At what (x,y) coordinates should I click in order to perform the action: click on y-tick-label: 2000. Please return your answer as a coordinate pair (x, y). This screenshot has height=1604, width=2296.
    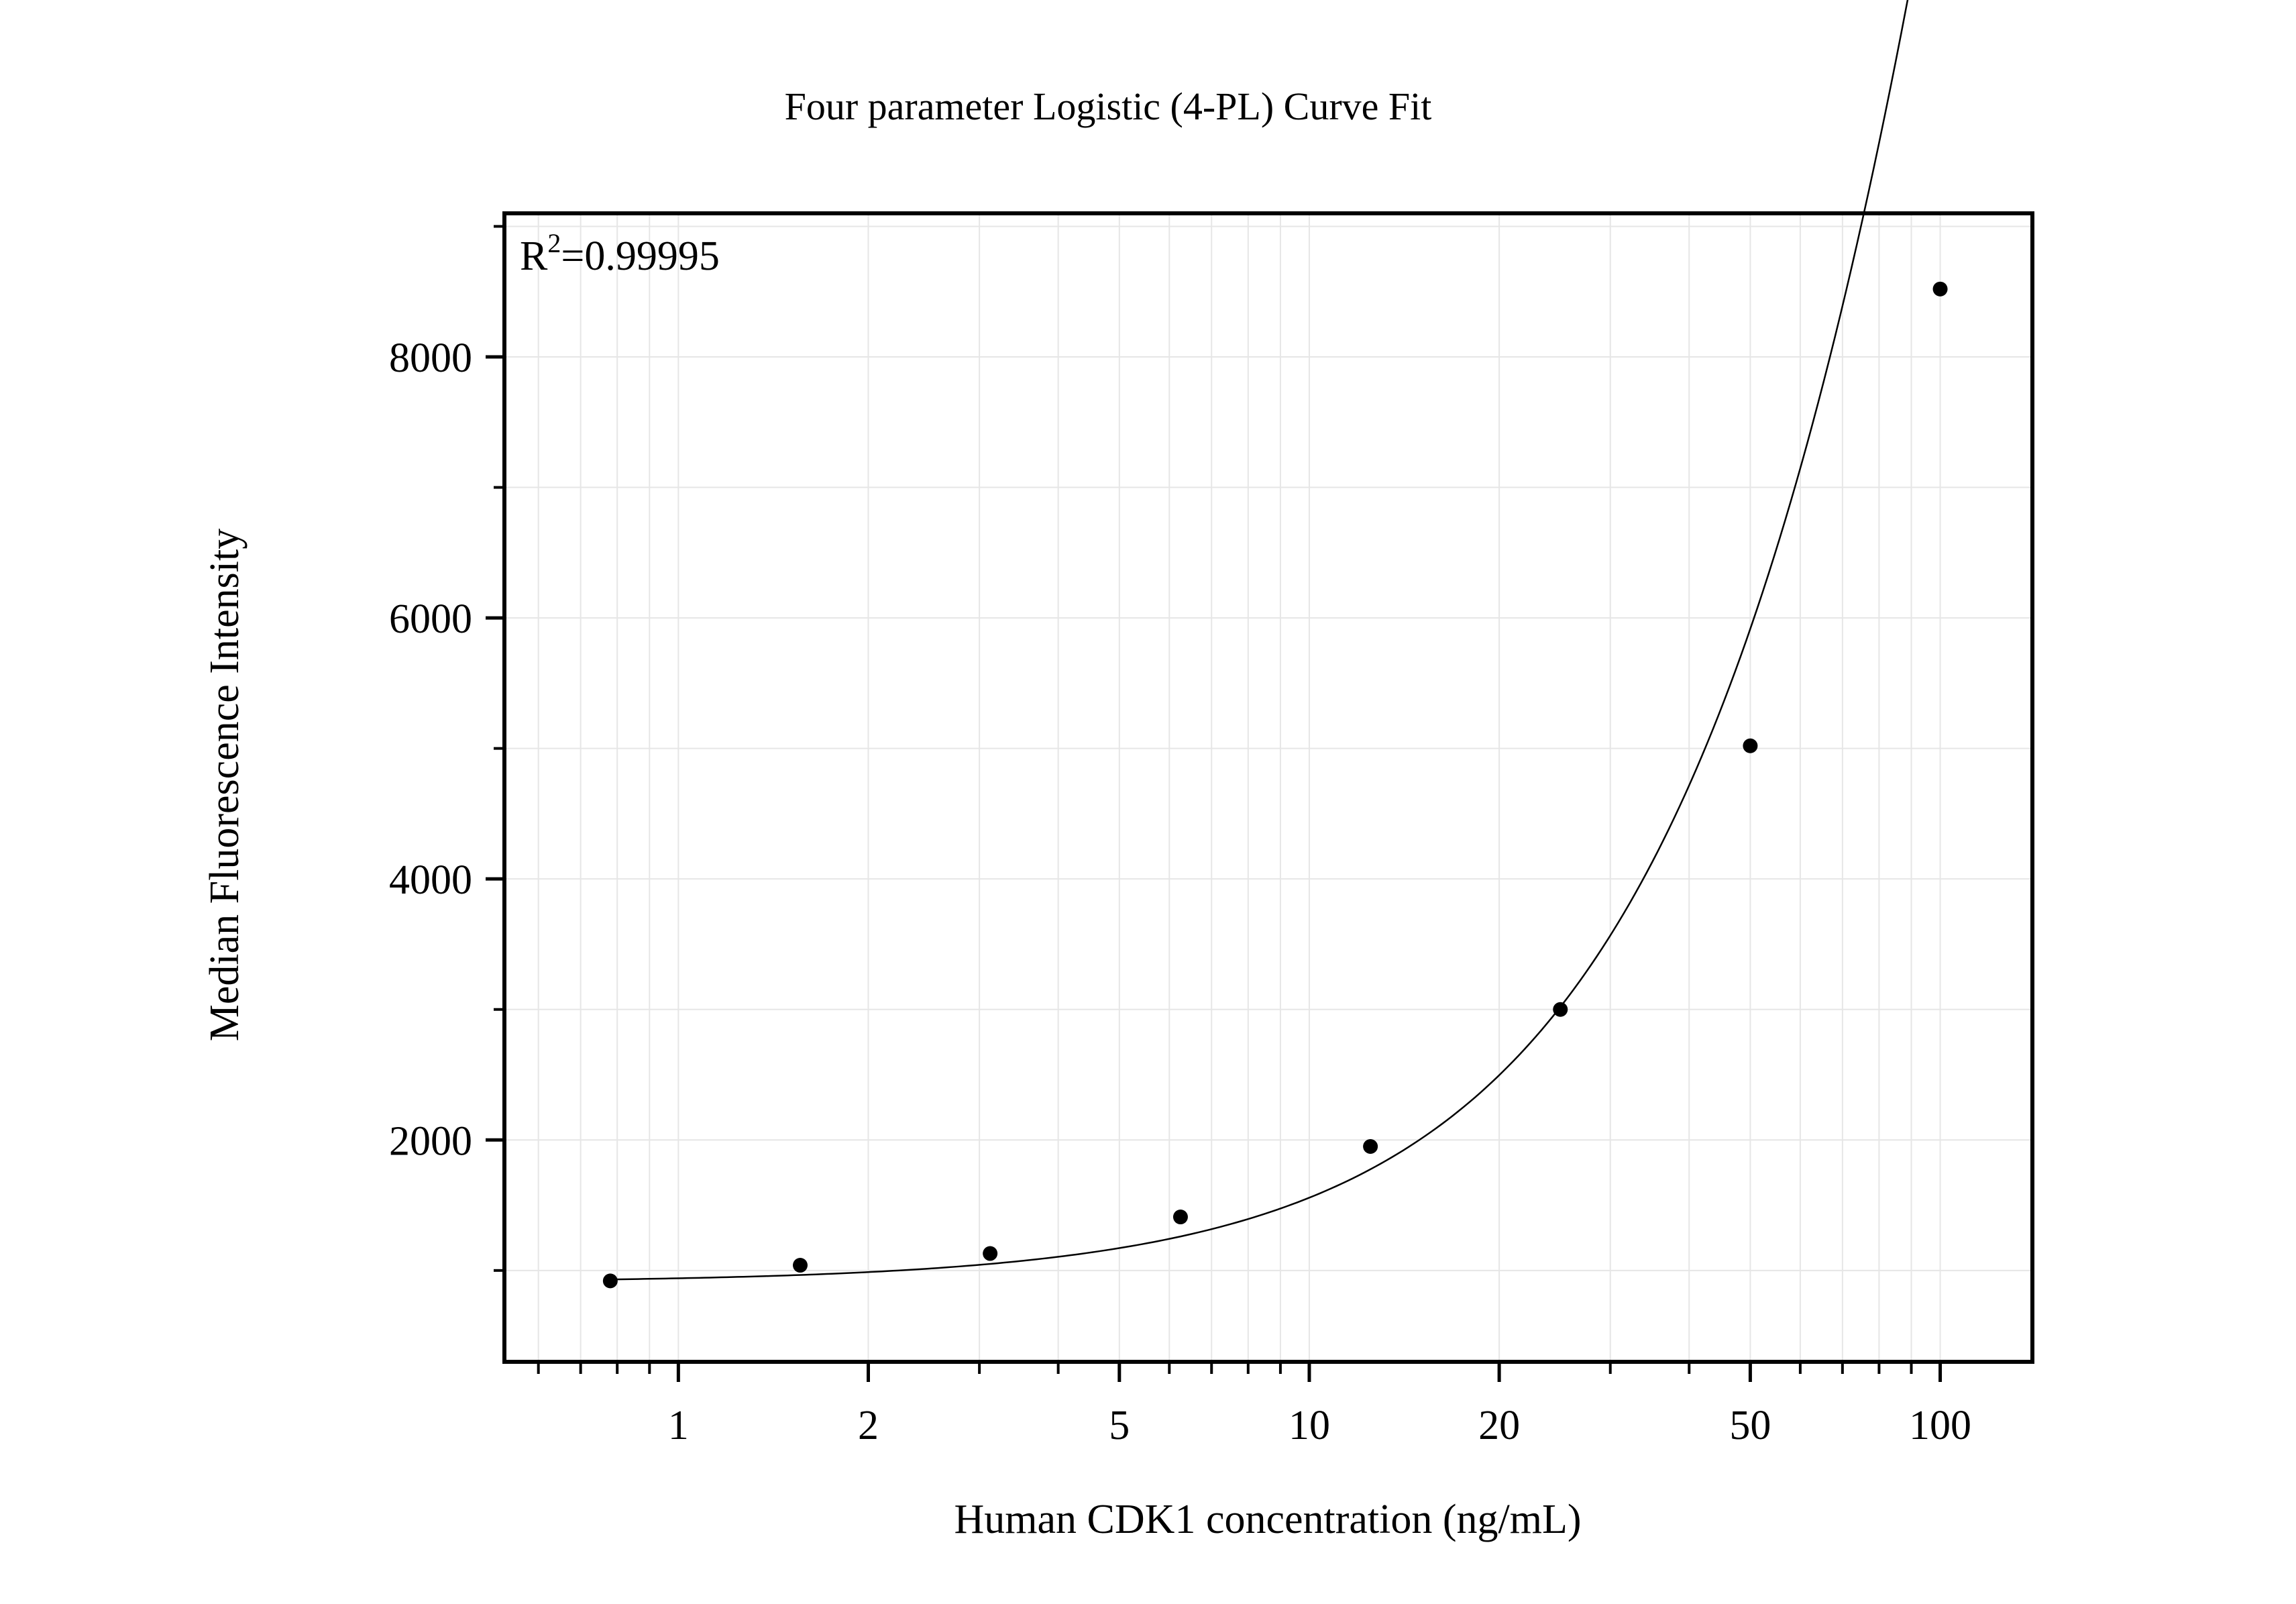
    Looking at the image, I should click on (430, 1141).